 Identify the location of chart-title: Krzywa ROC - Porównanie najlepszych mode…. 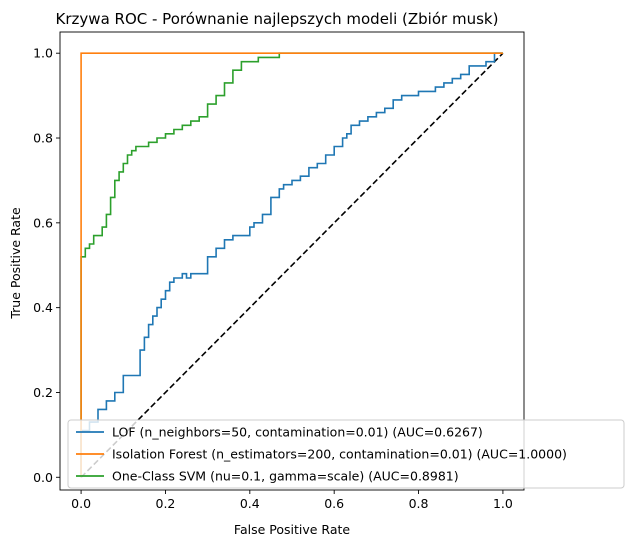
(277, 19).